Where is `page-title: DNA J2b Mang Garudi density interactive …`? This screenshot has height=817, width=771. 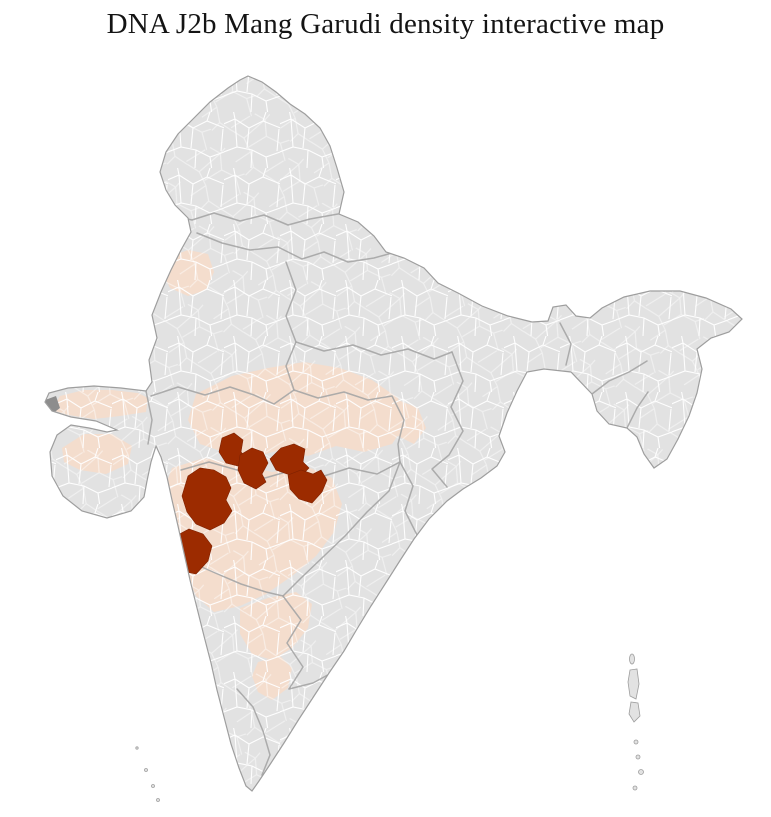 page-title: DNA J2b Mang Garudi density interactive … is located at coordinates (385, 24).